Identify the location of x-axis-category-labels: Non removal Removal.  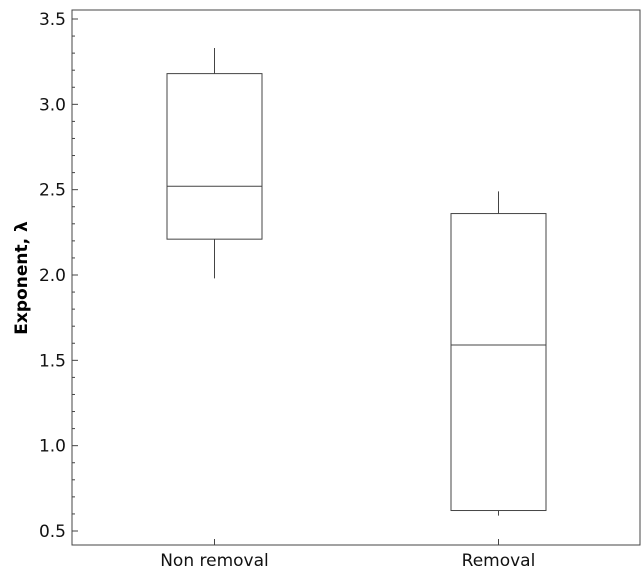
(347, 560).